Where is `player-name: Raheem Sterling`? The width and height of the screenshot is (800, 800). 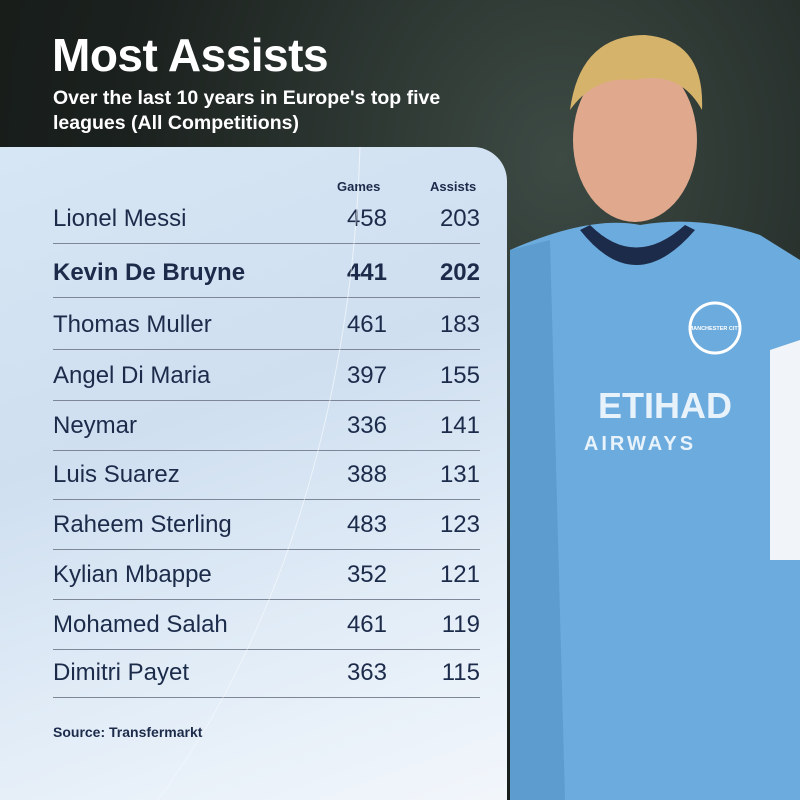
player-name: Raheem Sterling is located at coordinates (142, 524).